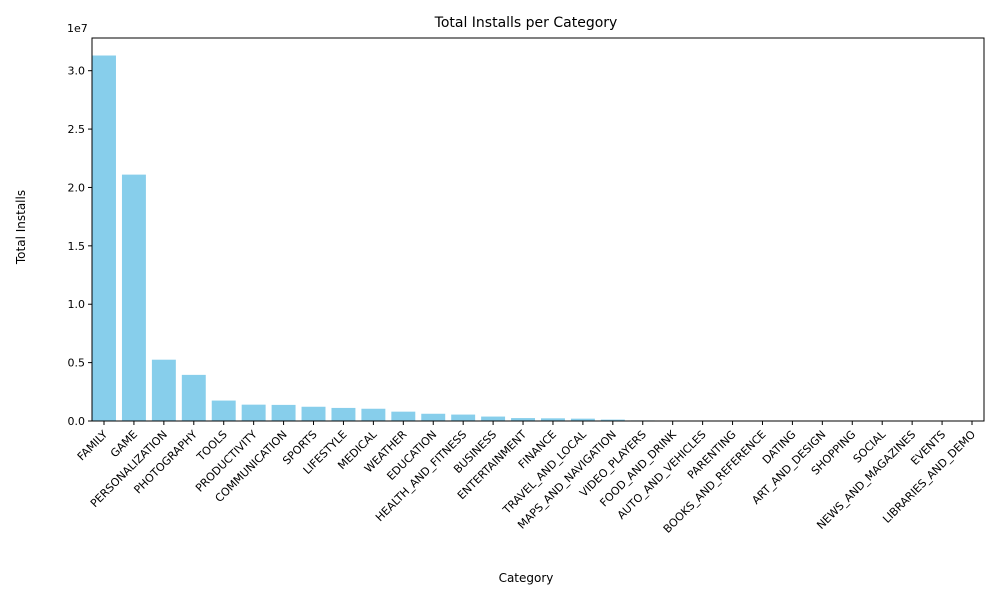 This screenshot has height=604, width=1000. Describe the element at coordinates (77, 421) in the screenshot. I see `y-tick-label: 0.0` at that location.